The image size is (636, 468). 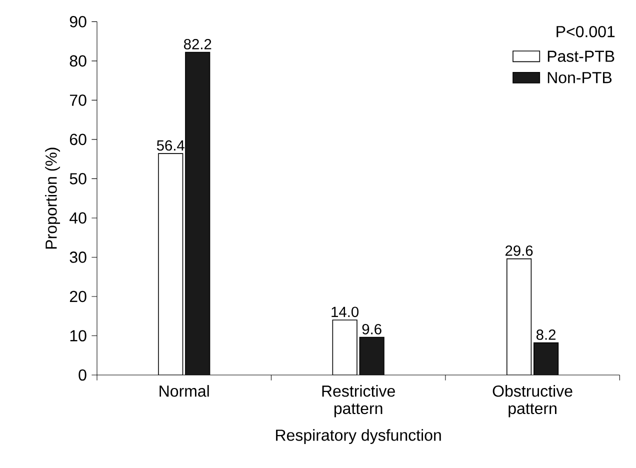 I want to click on y-tick-label: 90, so click(x=78, y=22).